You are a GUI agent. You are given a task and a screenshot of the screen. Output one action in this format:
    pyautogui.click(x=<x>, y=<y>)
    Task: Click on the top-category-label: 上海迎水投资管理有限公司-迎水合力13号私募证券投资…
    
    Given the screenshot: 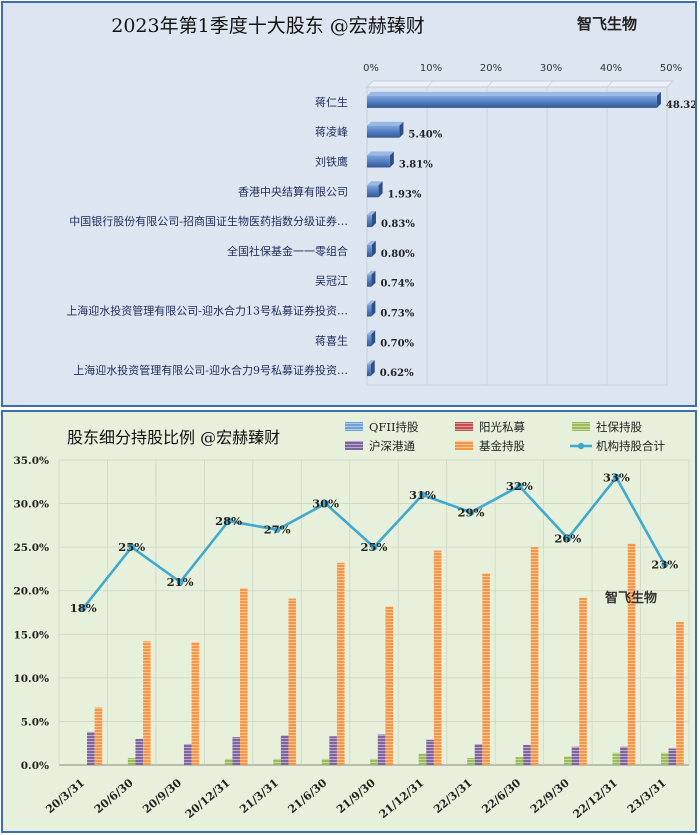 What is the action you would take?
    pyautogui.click(x=207, y=311)
    